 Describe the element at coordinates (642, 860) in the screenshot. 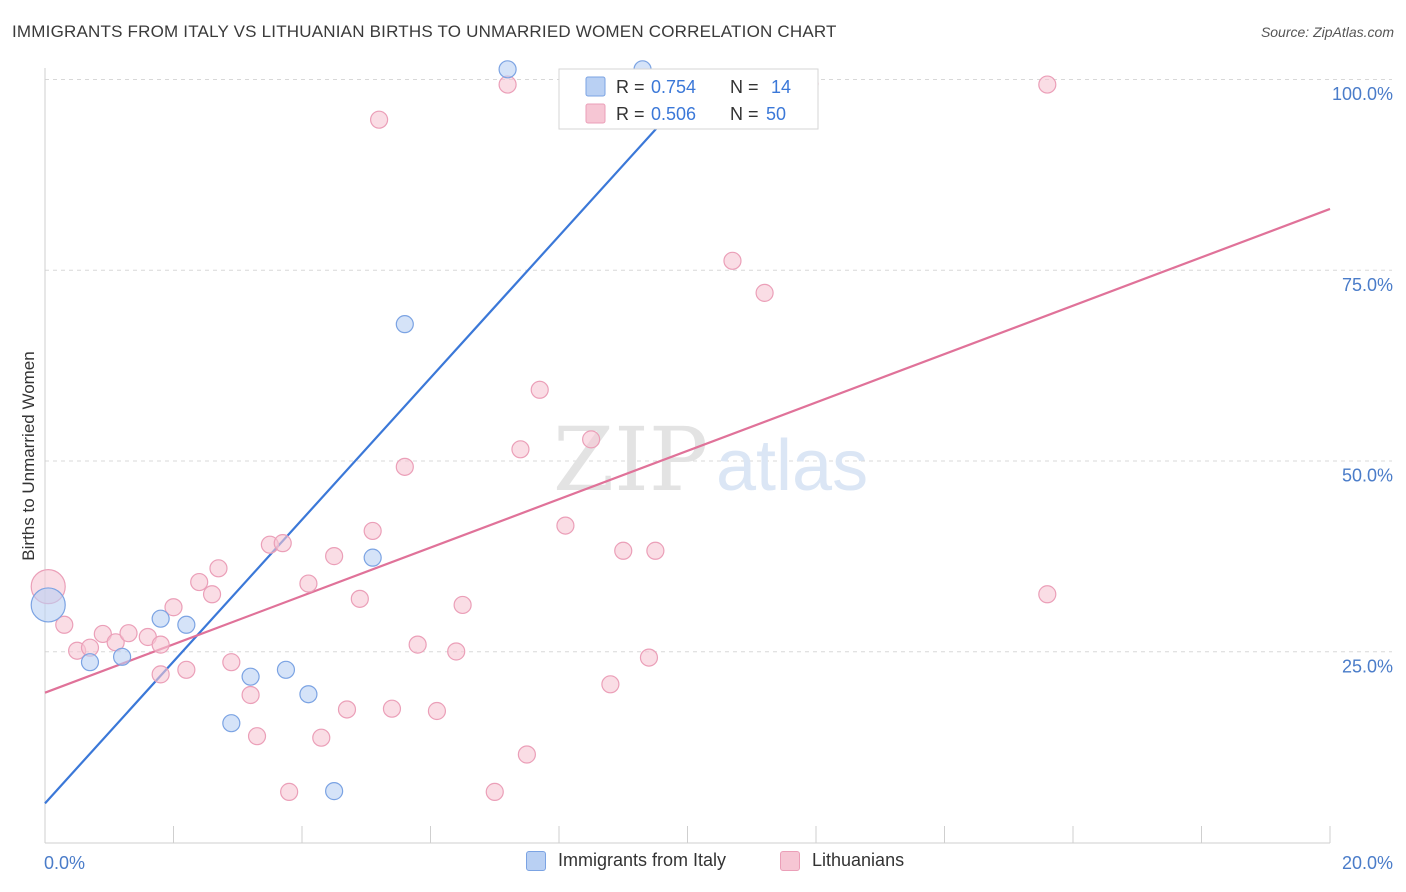

I see `legend-label-italy: Immigrants from Italy` at that location.